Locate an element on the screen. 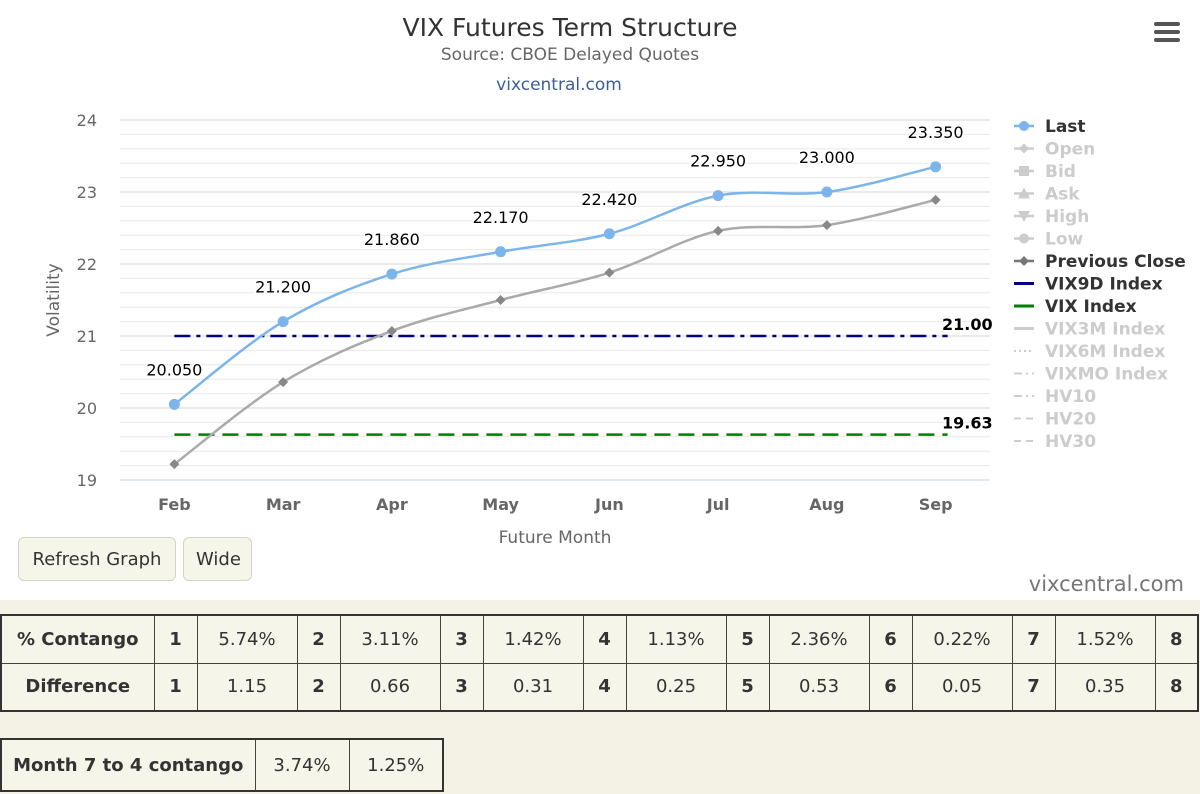 This screenshot has width=1200, height=794. value-cell: 5.74% is located at coordinates (247, 639).